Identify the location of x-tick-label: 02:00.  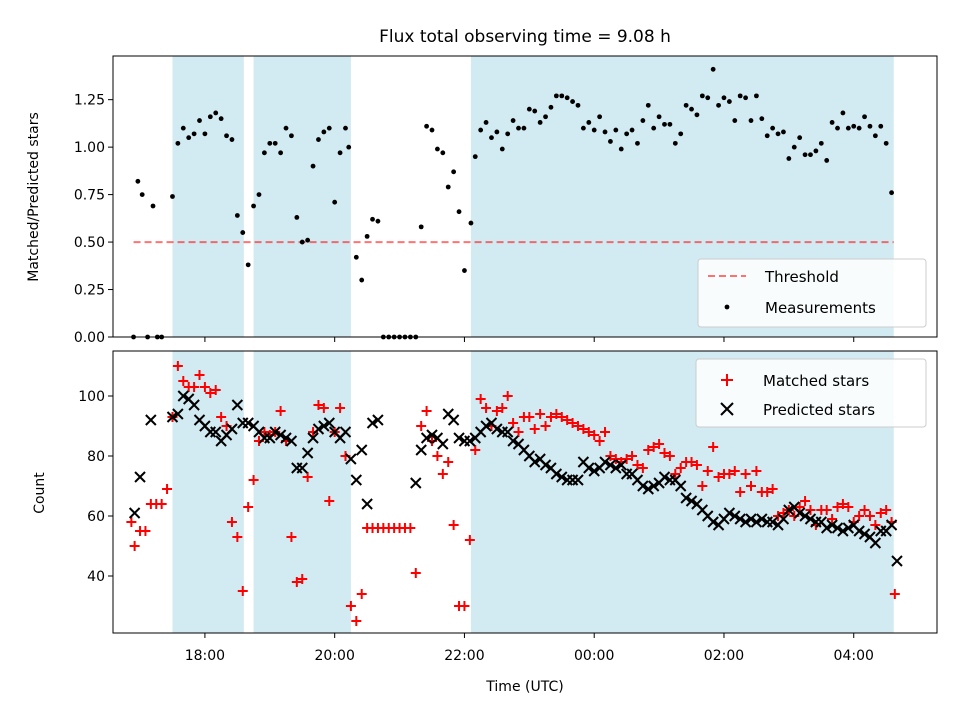
(724, 656).